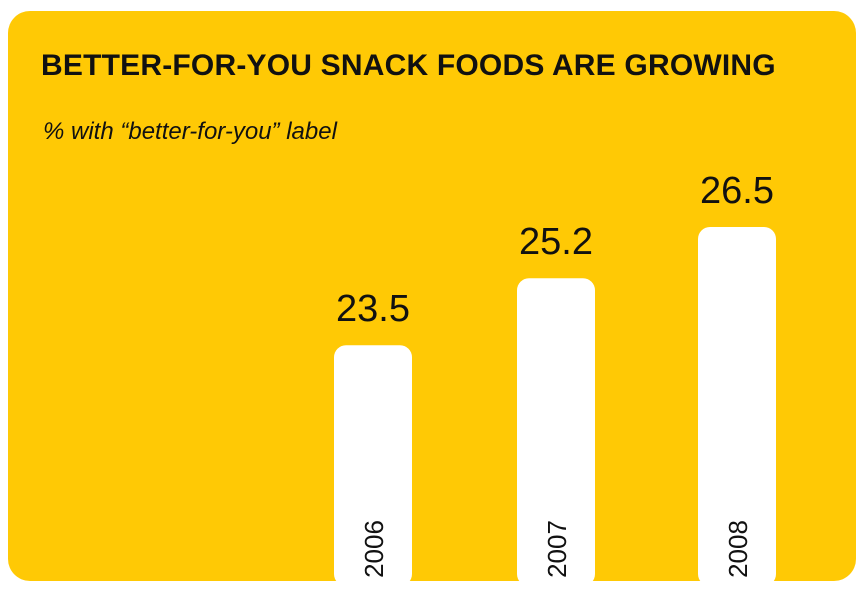 This screenshot has height=591, width=864. What do you see at coordinates (737, 404) in the screenshot?
I see `bar-2008` at bounding box center [737, 404].